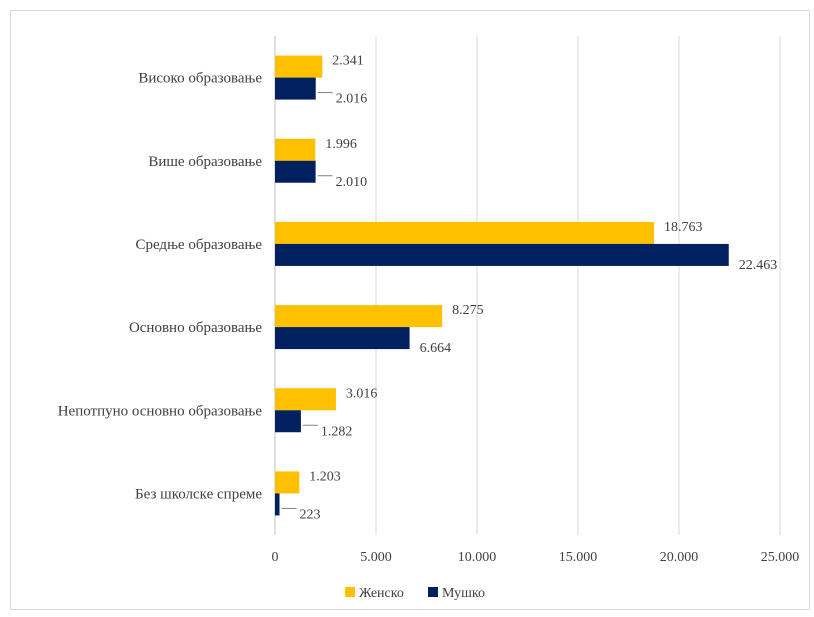  I want to click on data-label-musko: 22.463, so click(758, 265).